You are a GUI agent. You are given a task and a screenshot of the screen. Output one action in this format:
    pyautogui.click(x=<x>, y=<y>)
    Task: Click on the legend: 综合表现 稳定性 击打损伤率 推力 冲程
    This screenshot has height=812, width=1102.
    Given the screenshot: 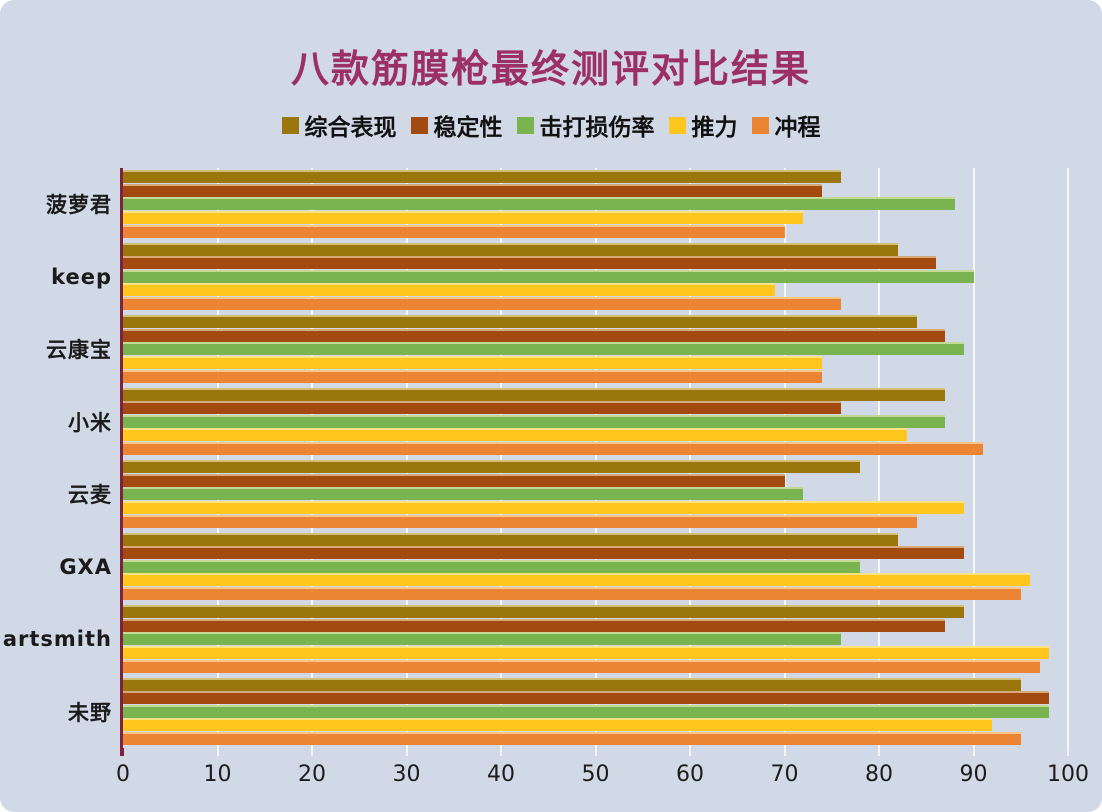 What is the action you would take?
    pyautogui.click(x=551, y=125)
    